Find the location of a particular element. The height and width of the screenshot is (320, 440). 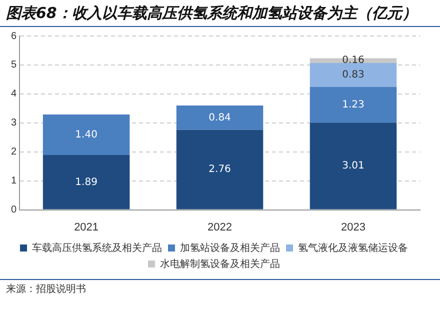

data-label: 0.16 is located at coordinates (353, 60).